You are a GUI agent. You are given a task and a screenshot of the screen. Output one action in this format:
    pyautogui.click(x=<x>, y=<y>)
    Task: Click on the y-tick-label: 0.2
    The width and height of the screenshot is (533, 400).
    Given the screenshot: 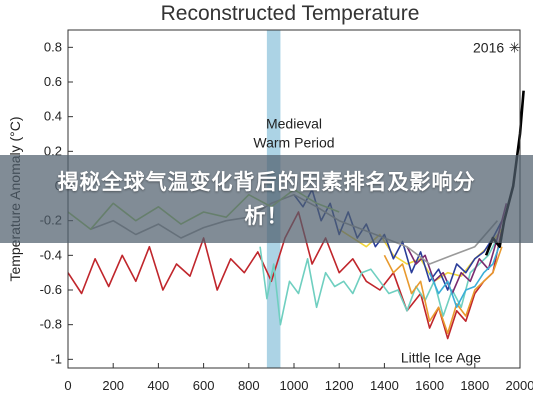 What is the action you would take?
    pyautogui.click(x=53, y=150)
    